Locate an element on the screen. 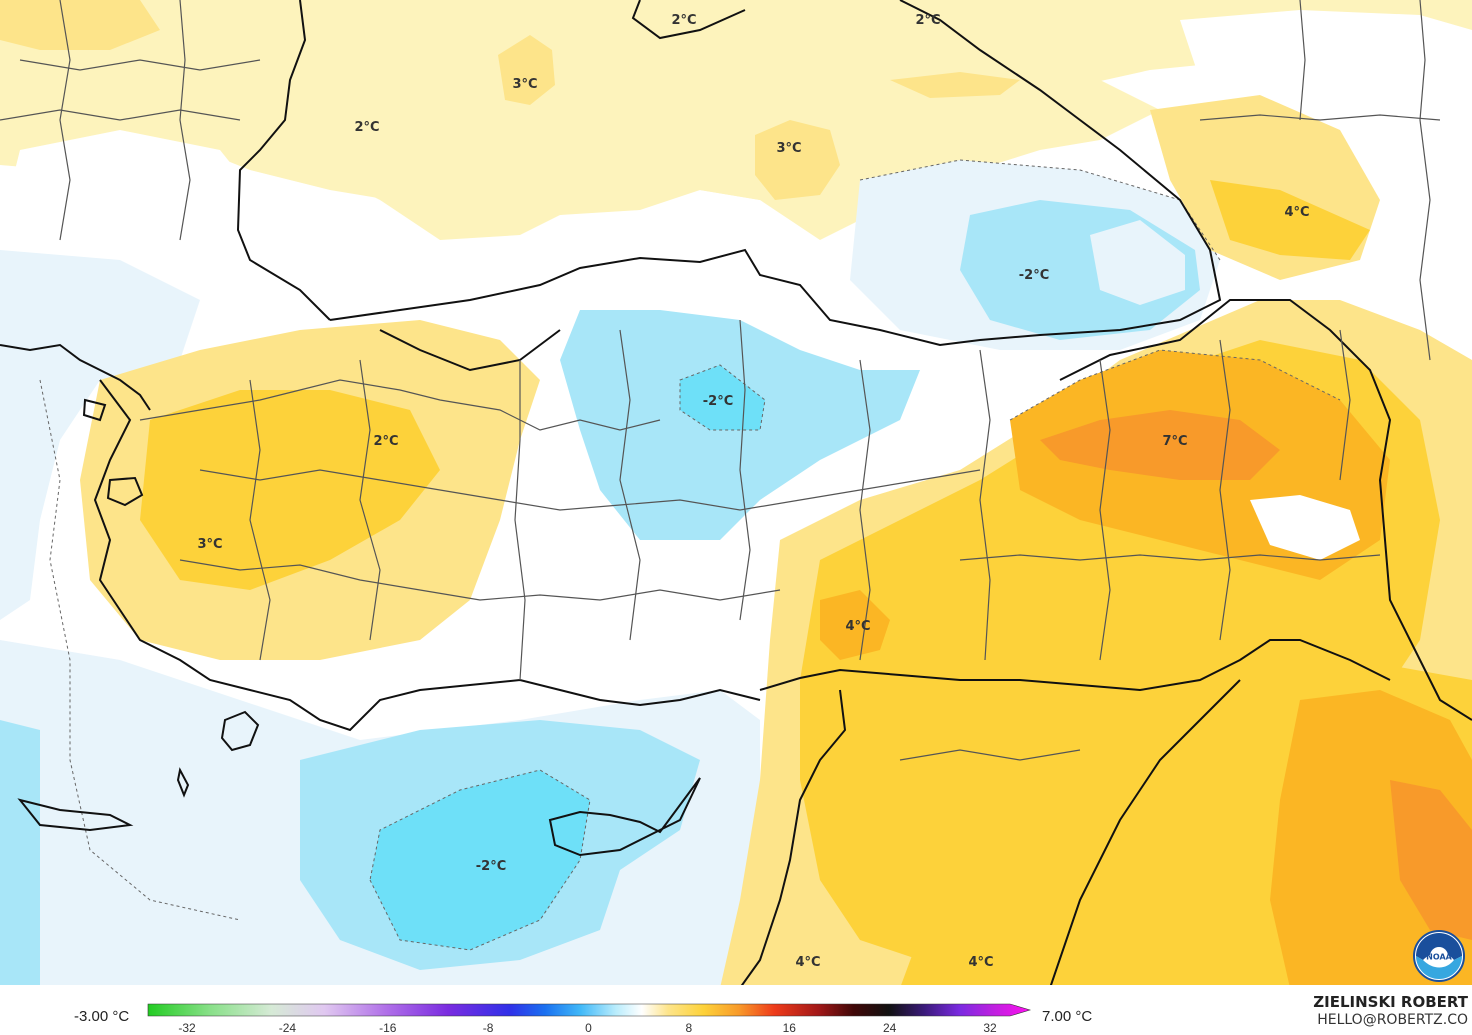  scale-tick-label: 0 is located at coordinates (588, 1028).